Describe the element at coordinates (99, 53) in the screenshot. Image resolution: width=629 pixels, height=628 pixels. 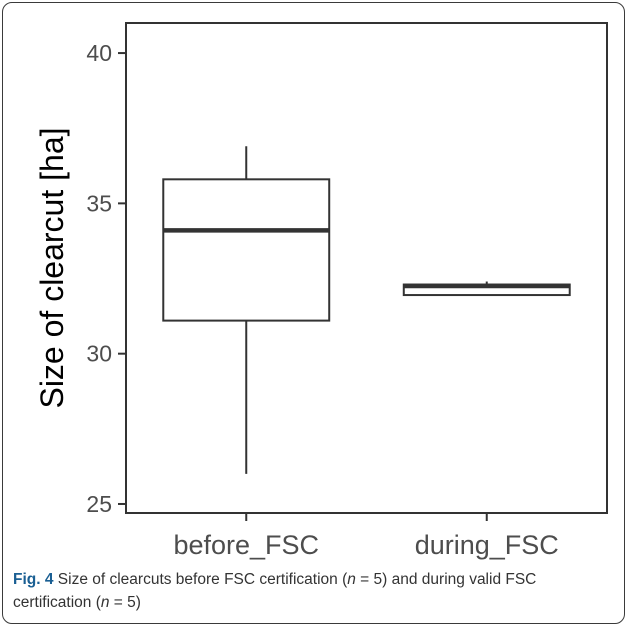
I see `y-tick-label: 40` at that location.